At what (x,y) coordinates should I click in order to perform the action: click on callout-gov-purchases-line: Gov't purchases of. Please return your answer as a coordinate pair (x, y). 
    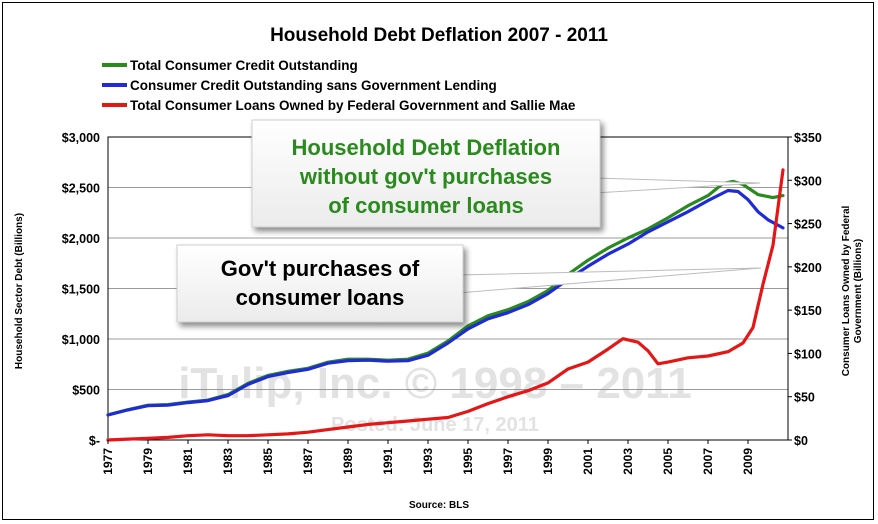
    Looking at the image, I should click on (320, 268).